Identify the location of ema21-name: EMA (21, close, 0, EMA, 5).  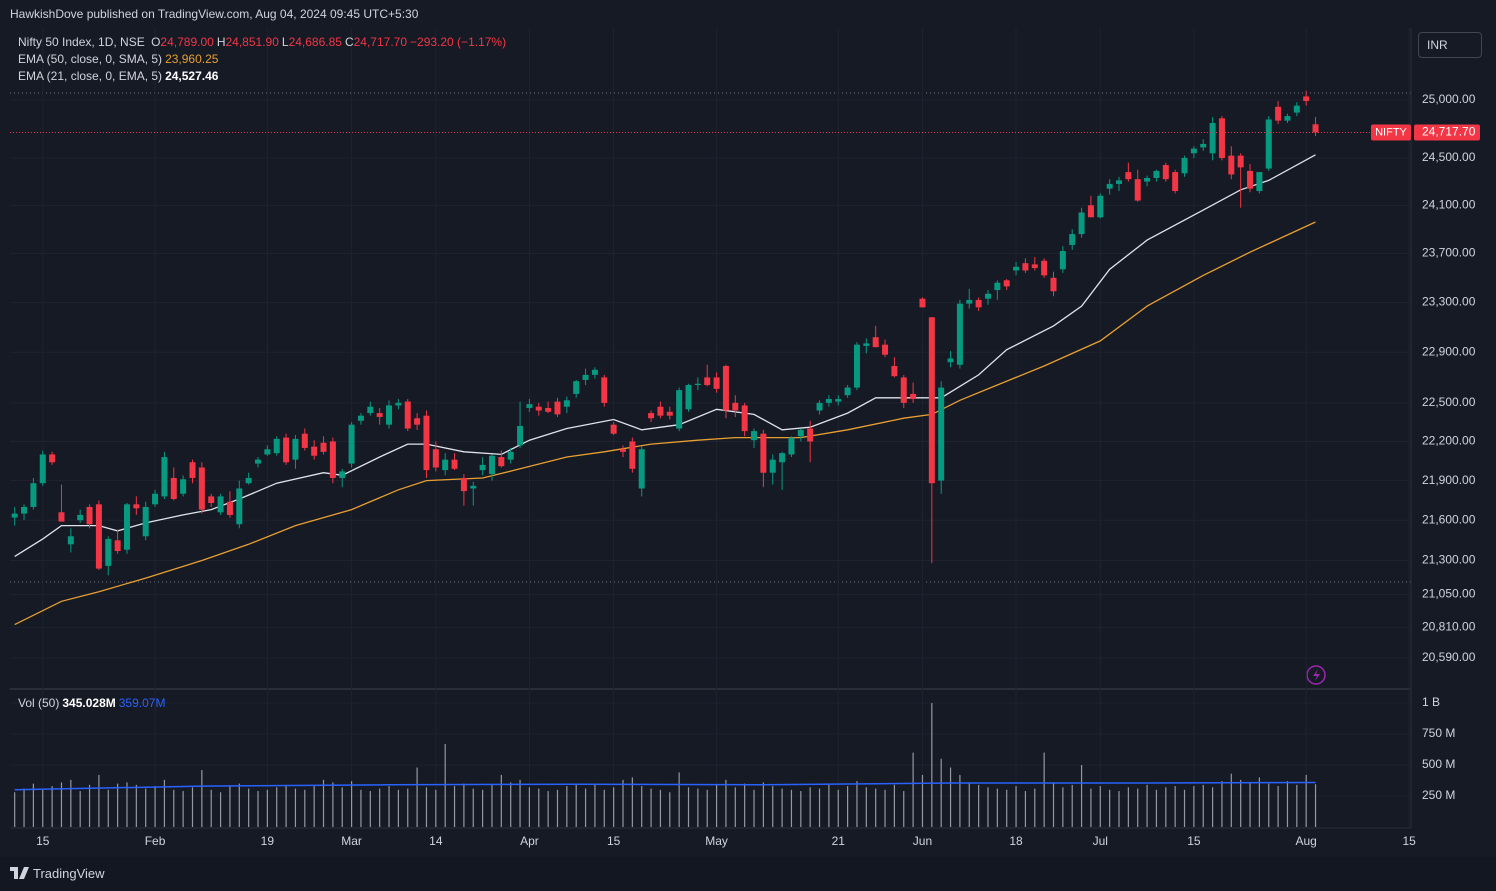
(90, 76).